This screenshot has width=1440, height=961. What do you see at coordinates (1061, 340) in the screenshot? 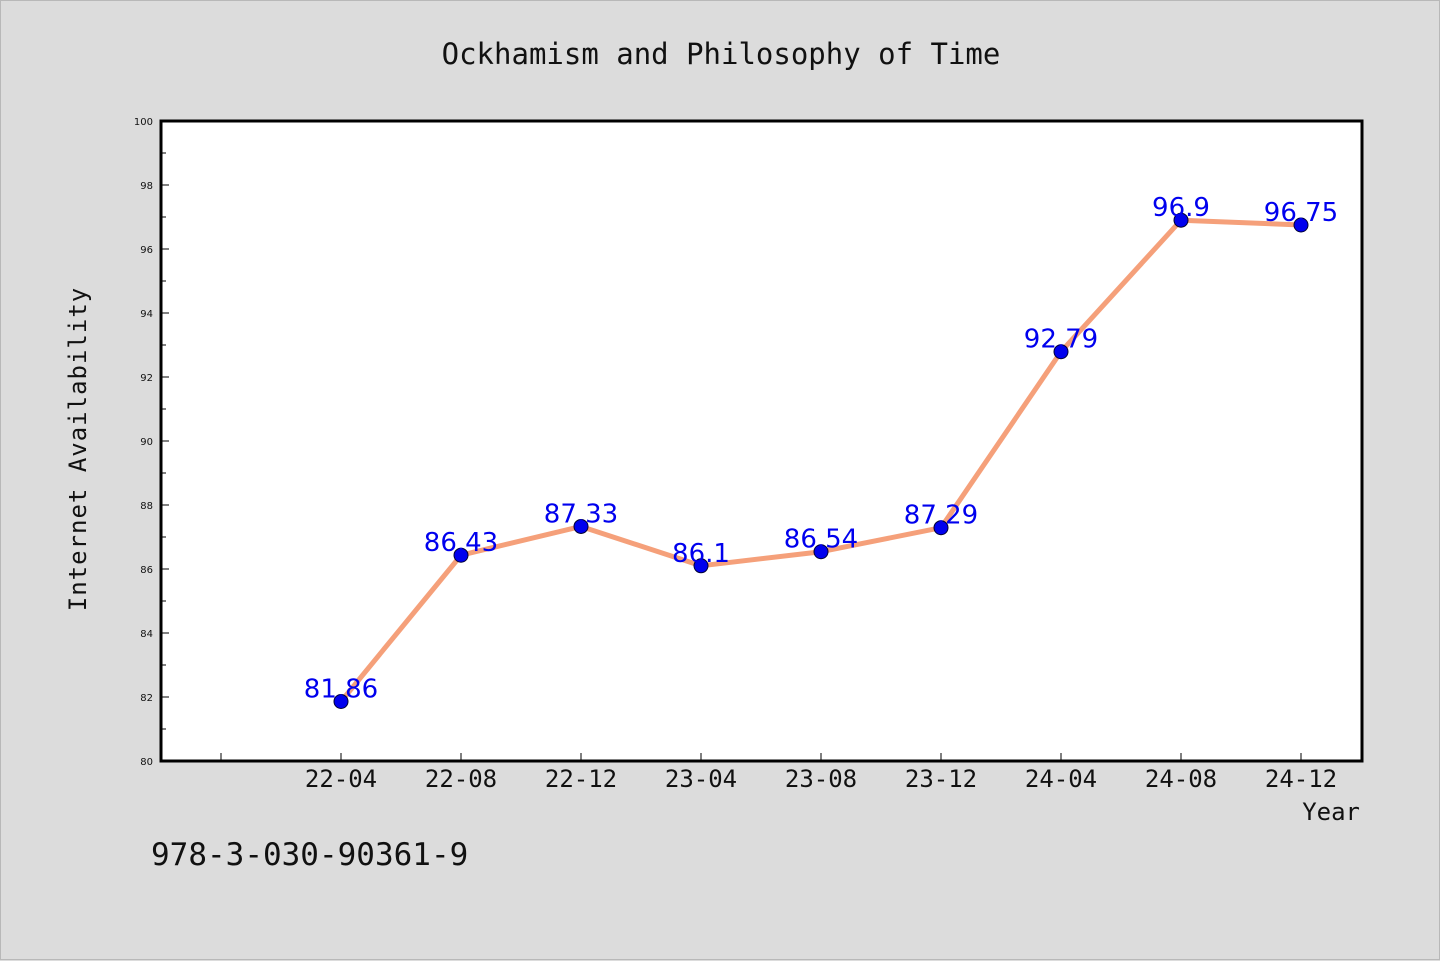
I see `data-label: 92.79` at bounding box center [1061, 340].